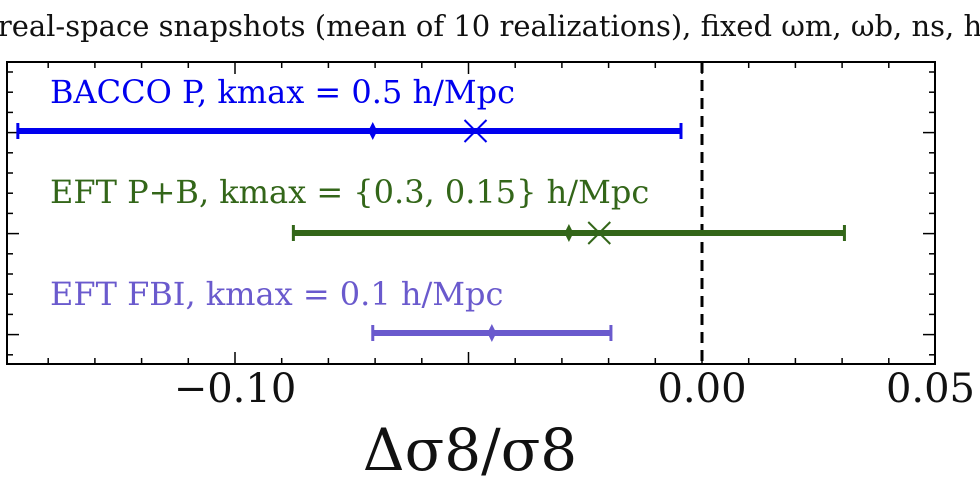 The image size is (980, 485). Describe the element at coordinates (930, 389) in the screenshot. I see `x-tick-label: 0.05` at that location.